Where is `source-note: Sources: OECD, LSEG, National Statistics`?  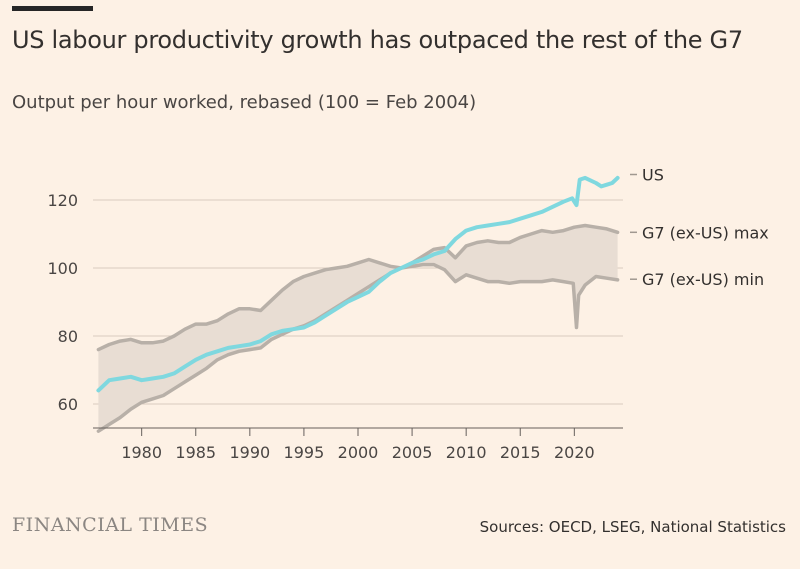
source-note: Sources: OECD, LSEG, National Statistics is located at coordinates (632, 527).